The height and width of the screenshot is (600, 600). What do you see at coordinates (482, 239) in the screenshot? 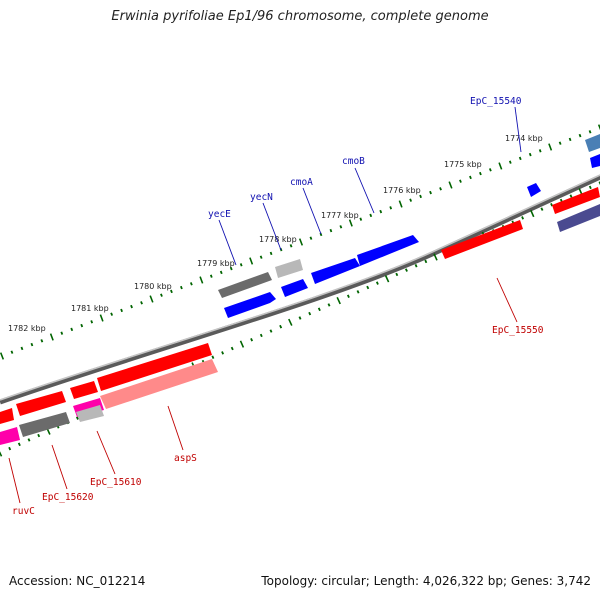
I see `gene-EpC_15550-feature` at bounding box center [482, 239].